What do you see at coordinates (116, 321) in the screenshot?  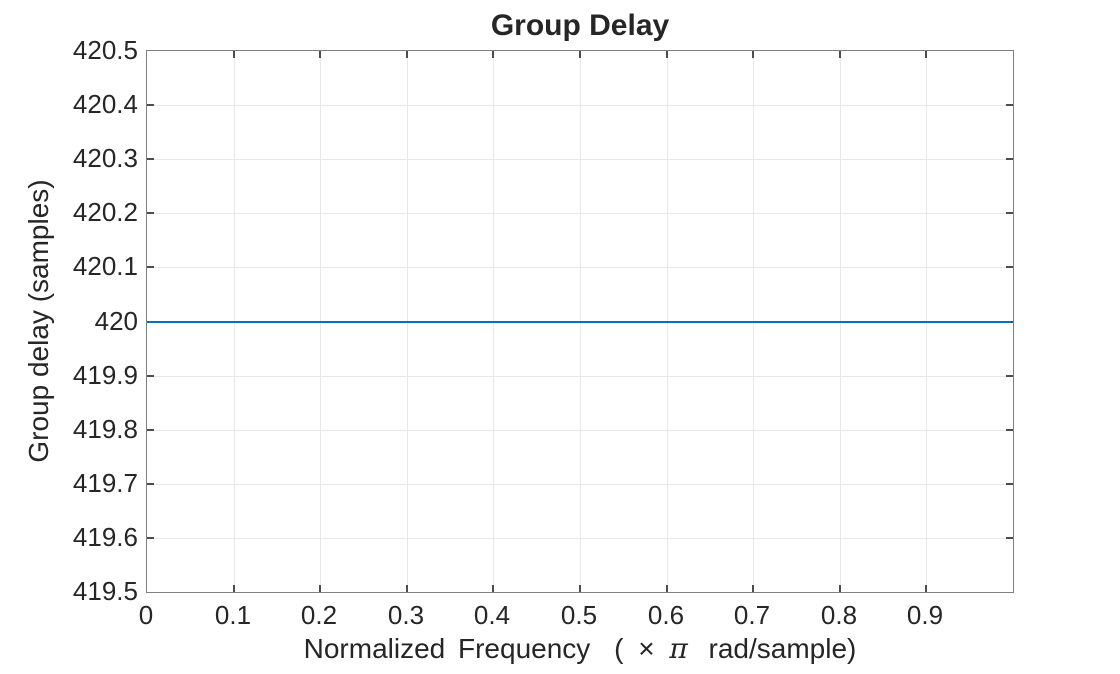 I see `y-tick-label: 420` at bounding box center [116, 321].